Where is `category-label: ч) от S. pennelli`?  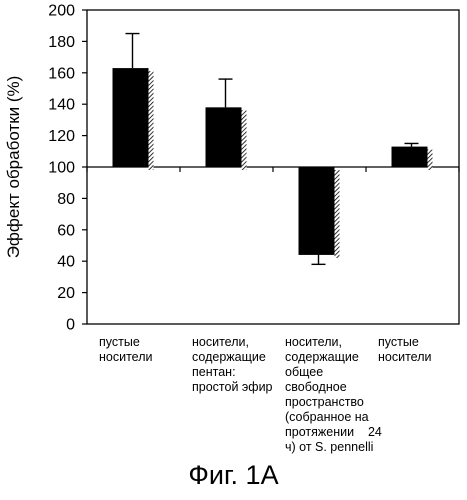 category-label: ч) от S. pennelli is located at coordinates (329, 447).